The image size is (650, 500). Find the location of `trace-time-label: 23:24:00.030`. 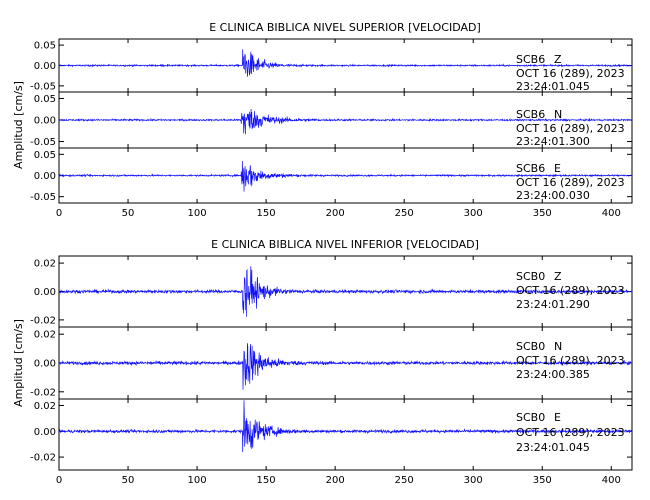

trace-time-label: 23:24:00.030 is located at coordinates (553, 195).